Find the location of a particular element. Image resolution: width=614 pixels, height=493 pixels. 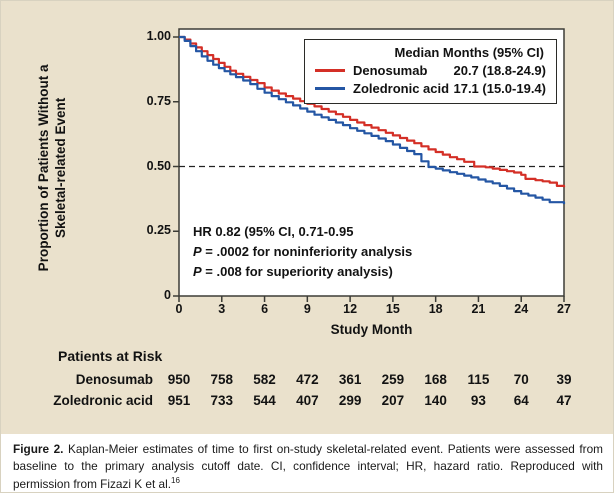

x-tick-label: 6 is located at coordinates (265, 309).